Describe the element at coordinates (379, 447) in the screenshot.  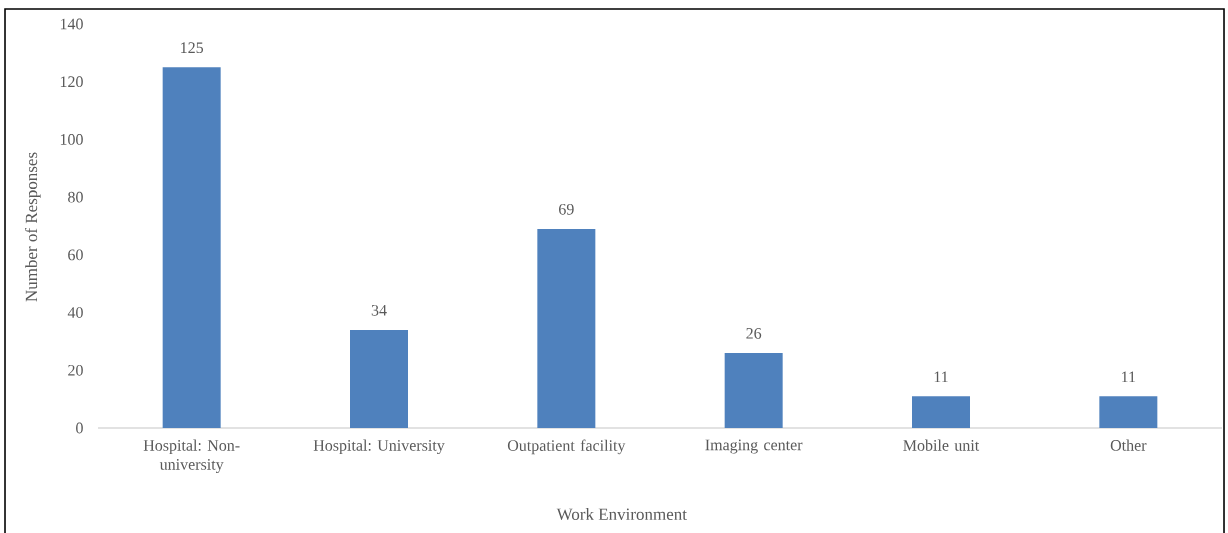
I see `x-tick-label: Hospital: University` at that location.